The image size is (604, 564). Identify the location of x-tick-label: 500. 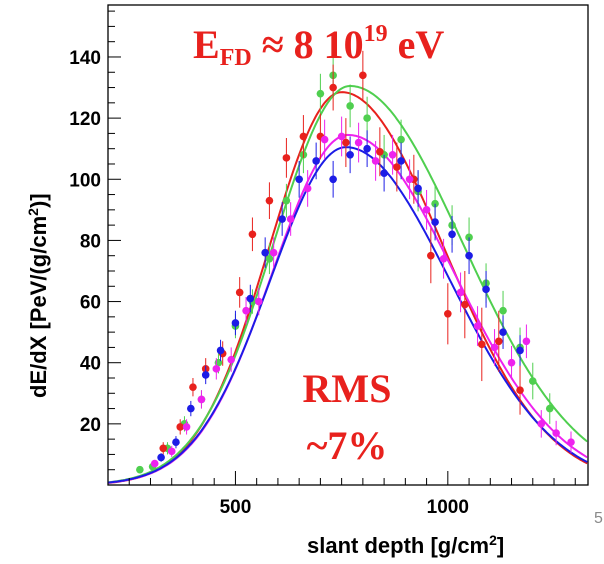
(236, 507).